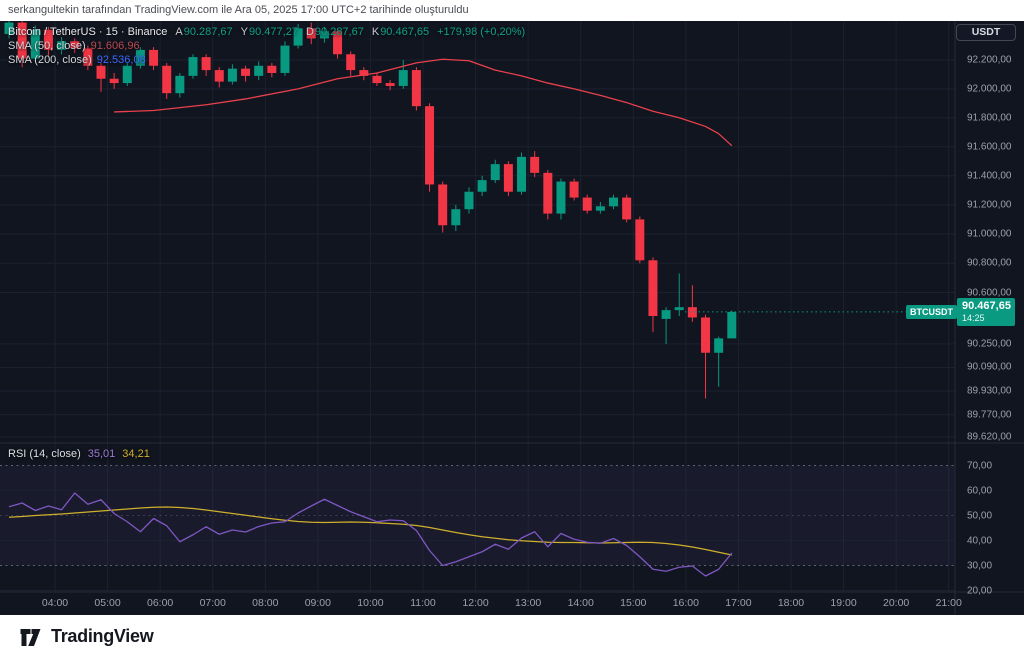 Image resolution: width=1024 pixels, height=658 pixels. Describe the element at coordinates (973, 317) in the screenshot. I see `bar-countdown: 14:25` at that location.